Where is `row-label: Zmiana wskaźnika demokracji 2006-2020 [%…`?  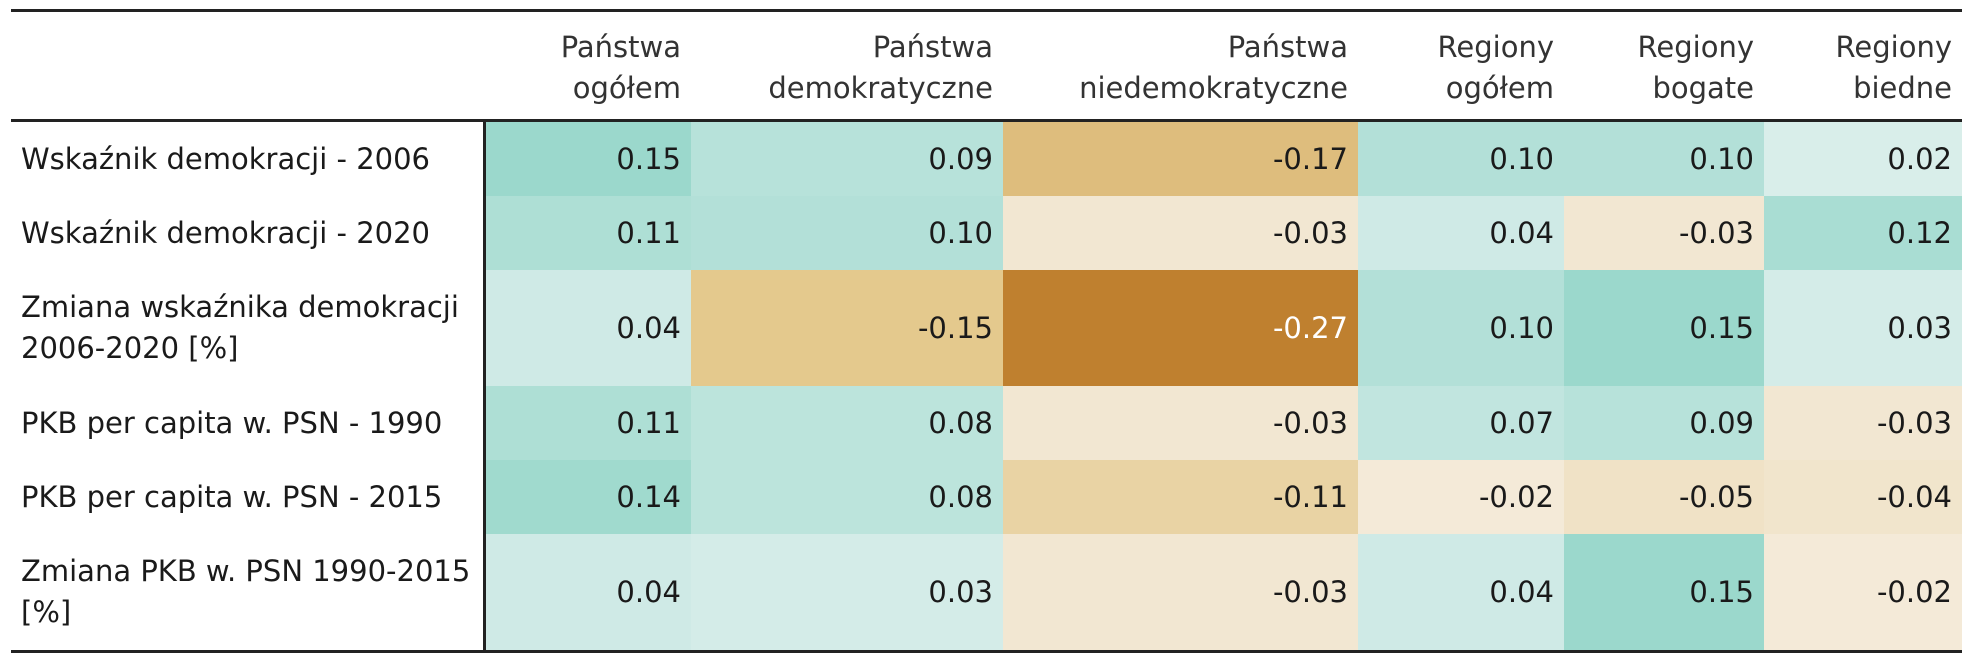 row-label: Zmiana wskaźnika demokracji 2006-2020 [%… is located at coordinates (248, 328).